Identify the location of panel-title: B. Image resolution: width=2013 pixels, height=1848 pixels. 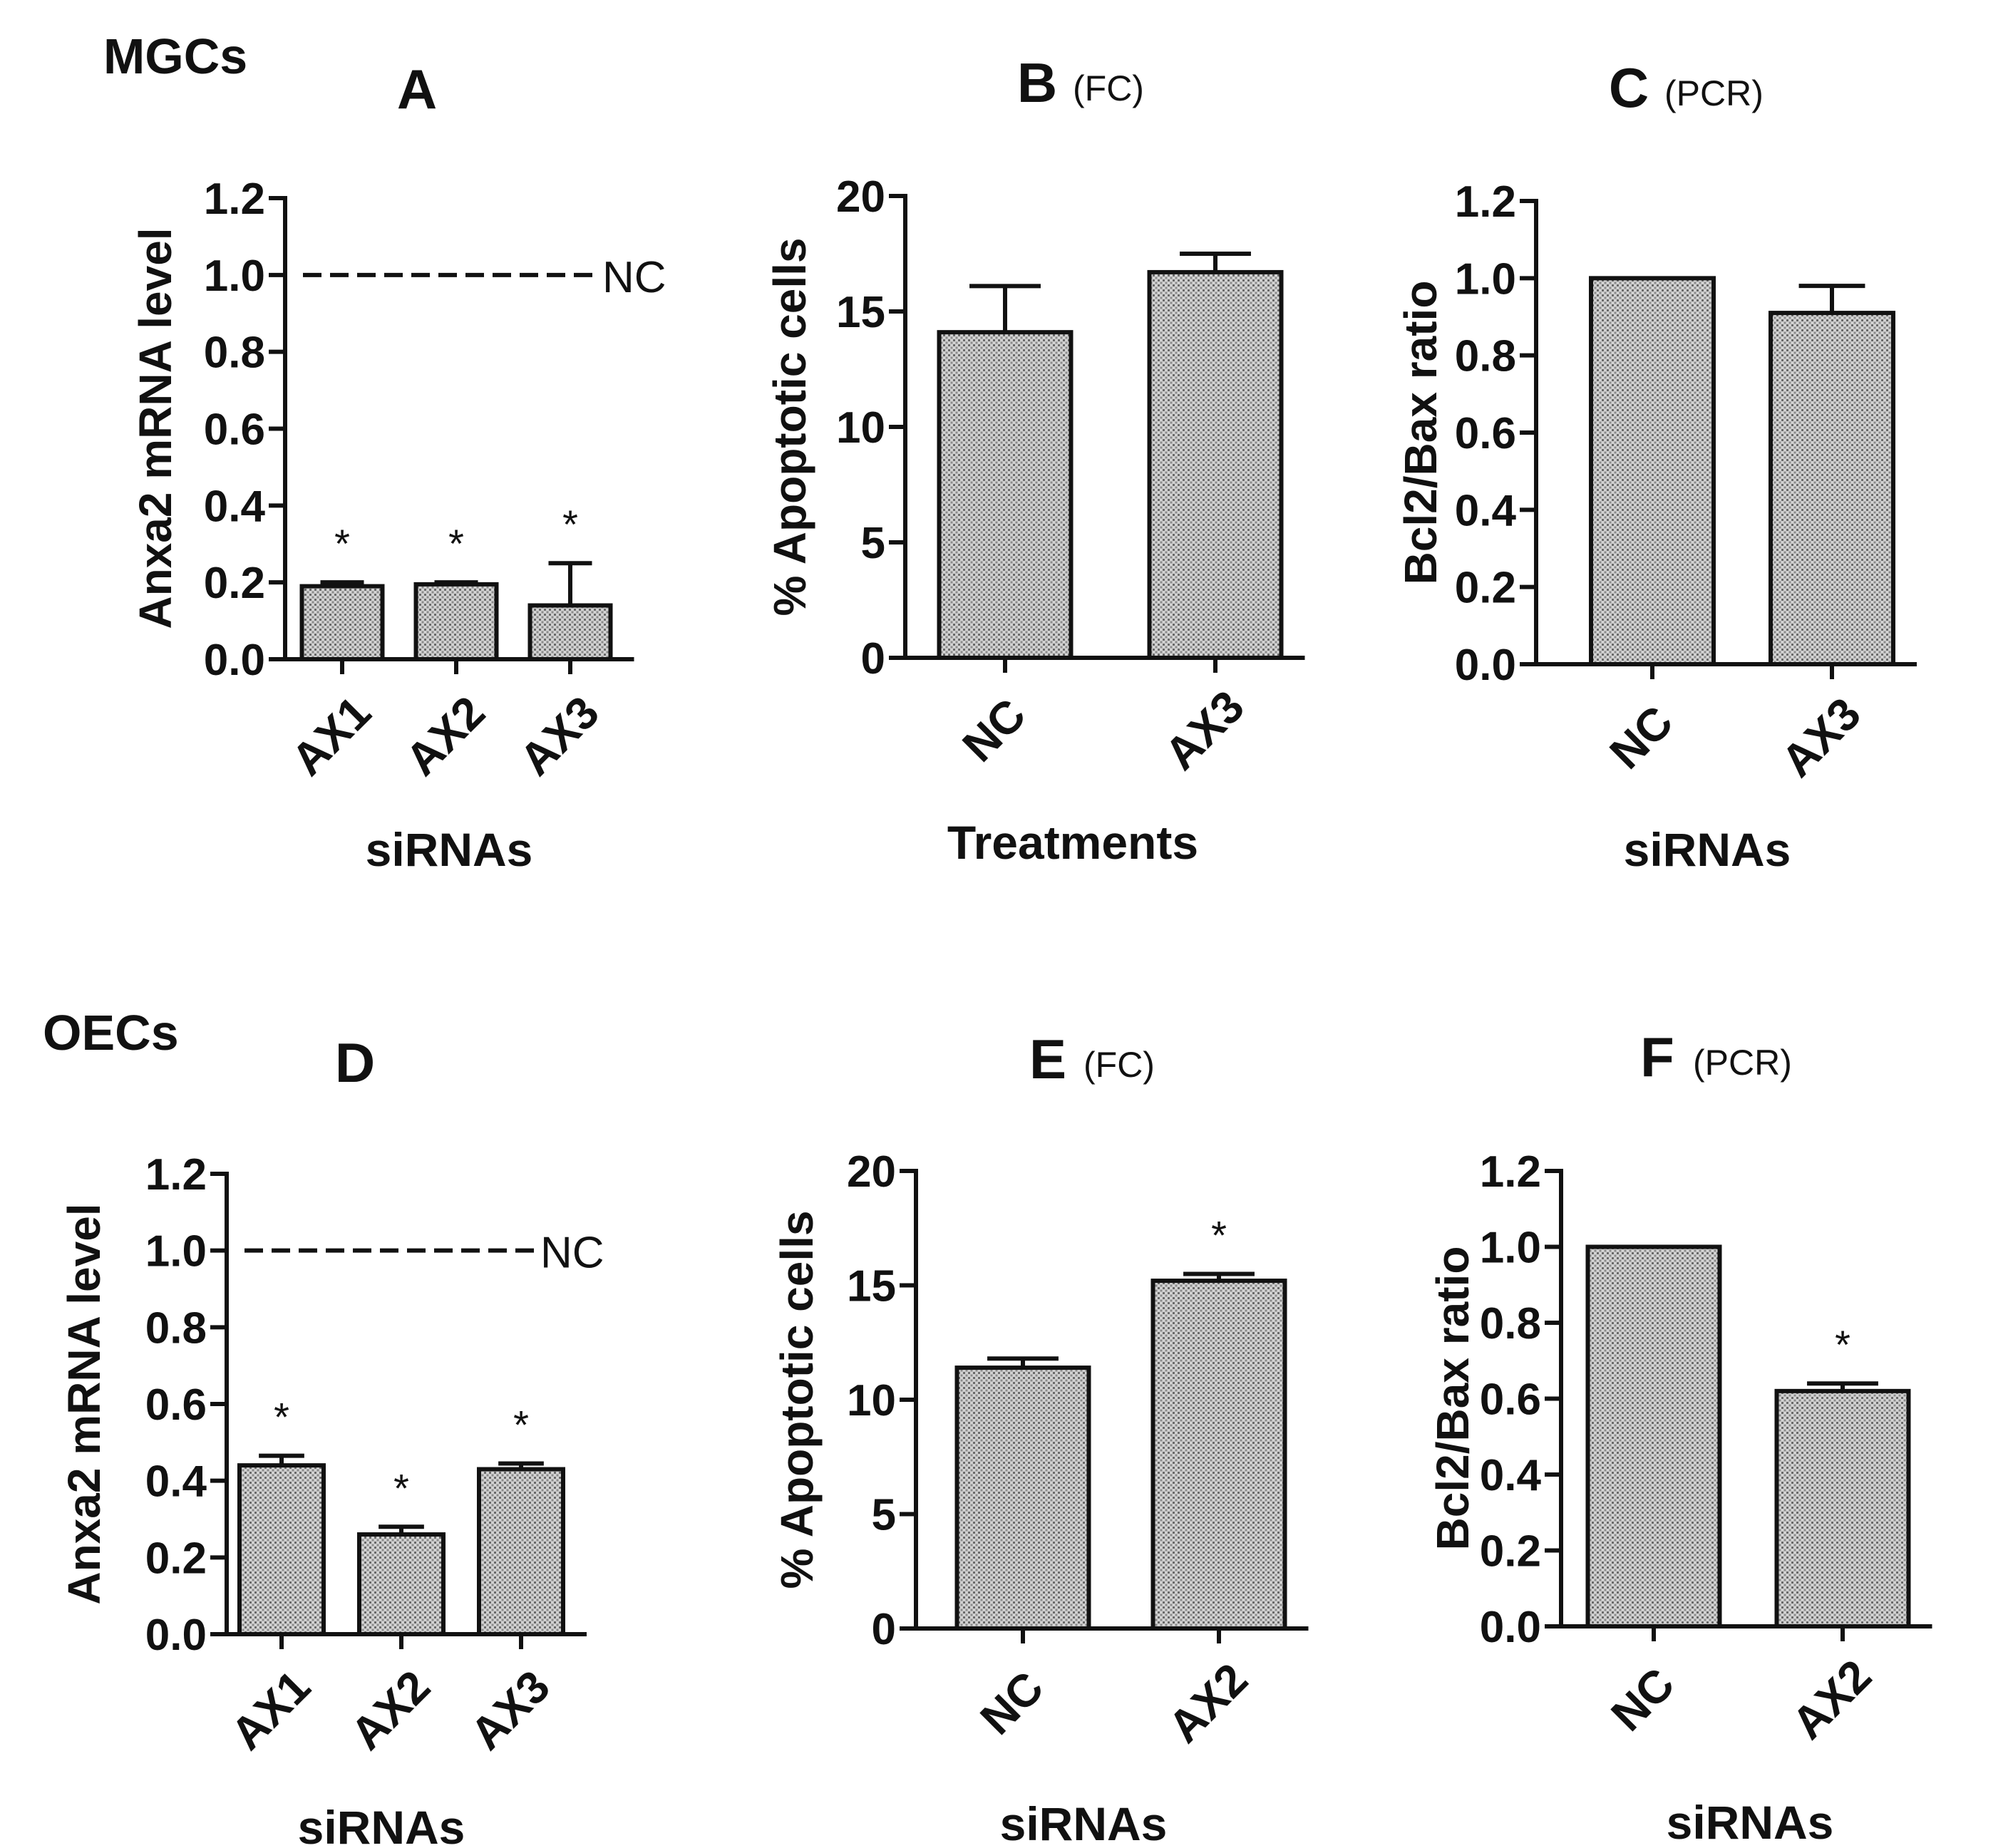
(1037, 82).